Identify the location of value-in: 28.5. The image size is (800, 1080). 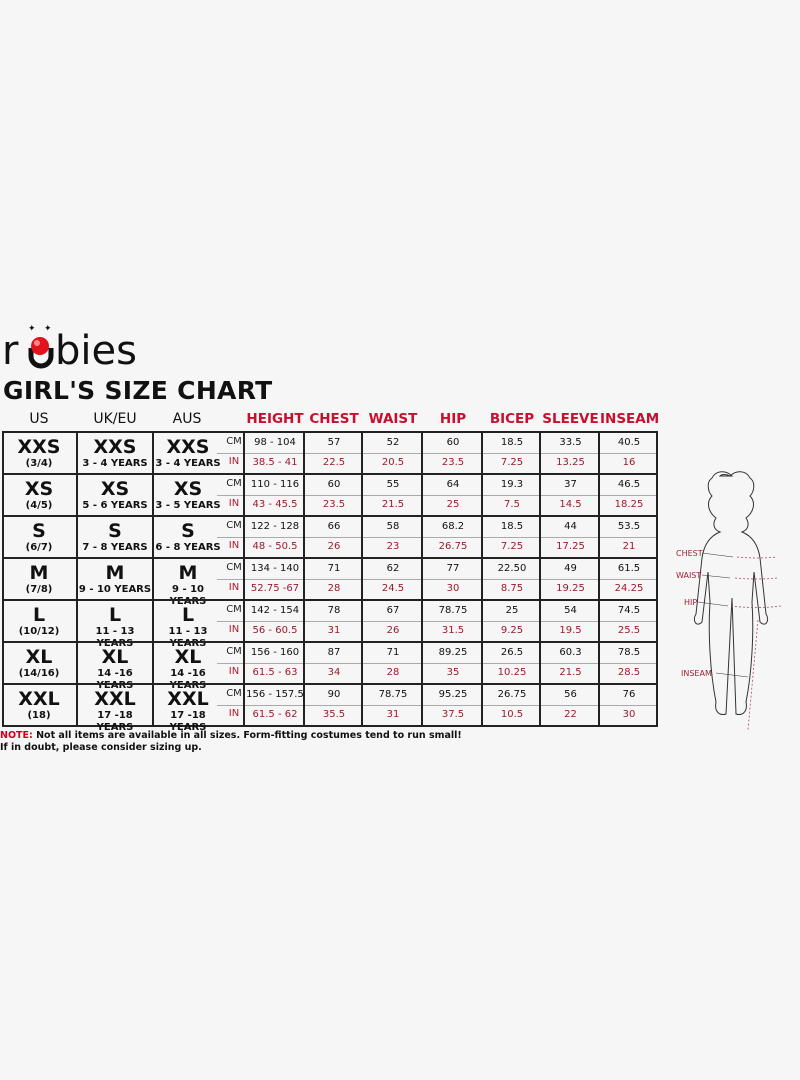
(629, 672).